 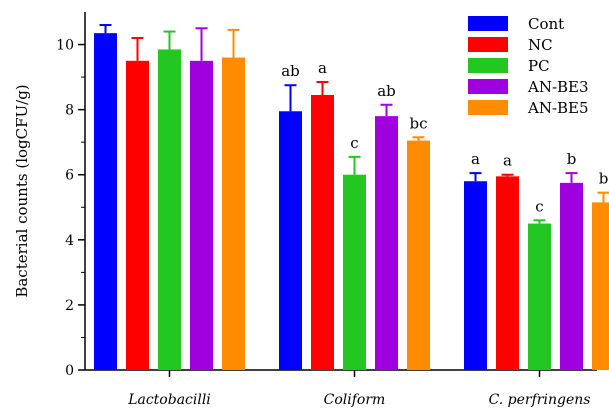 What do you see at coordinates (488, 65) in the screenshot?
I see `legend-swatch-pc` at bounding box center [488, 65].